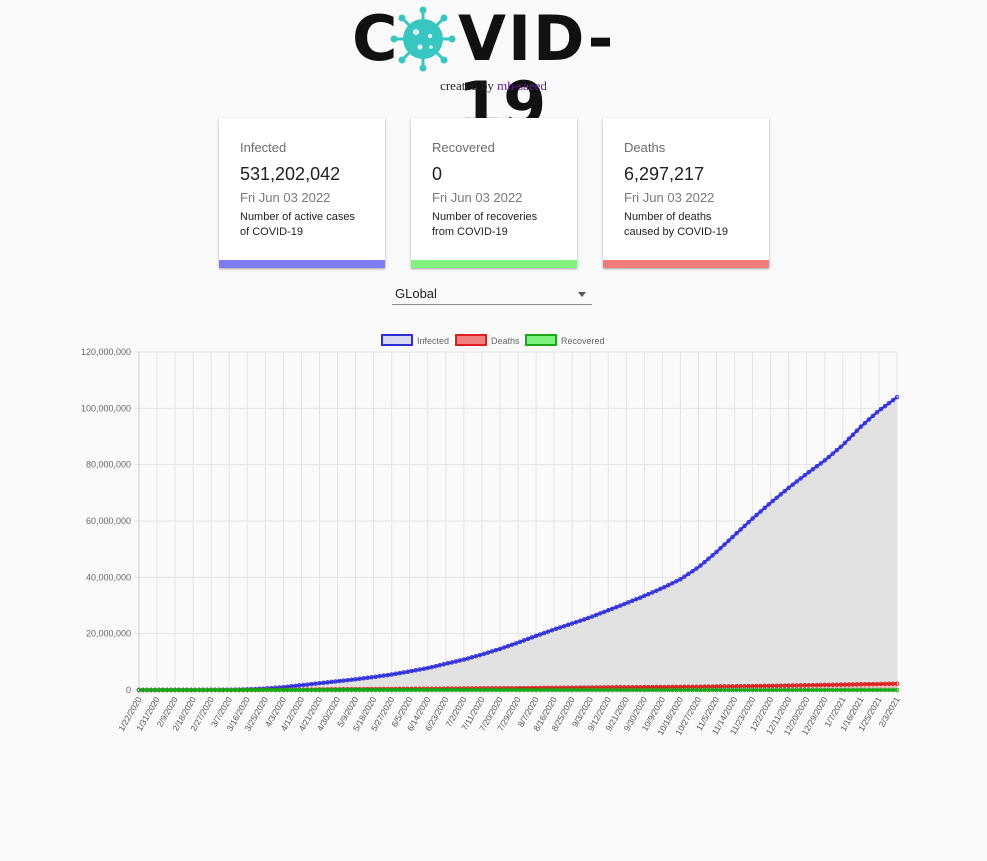 This screenshot has width=987, height=861. I want to click on infected-legend-label: Infected, so click(433, 341).